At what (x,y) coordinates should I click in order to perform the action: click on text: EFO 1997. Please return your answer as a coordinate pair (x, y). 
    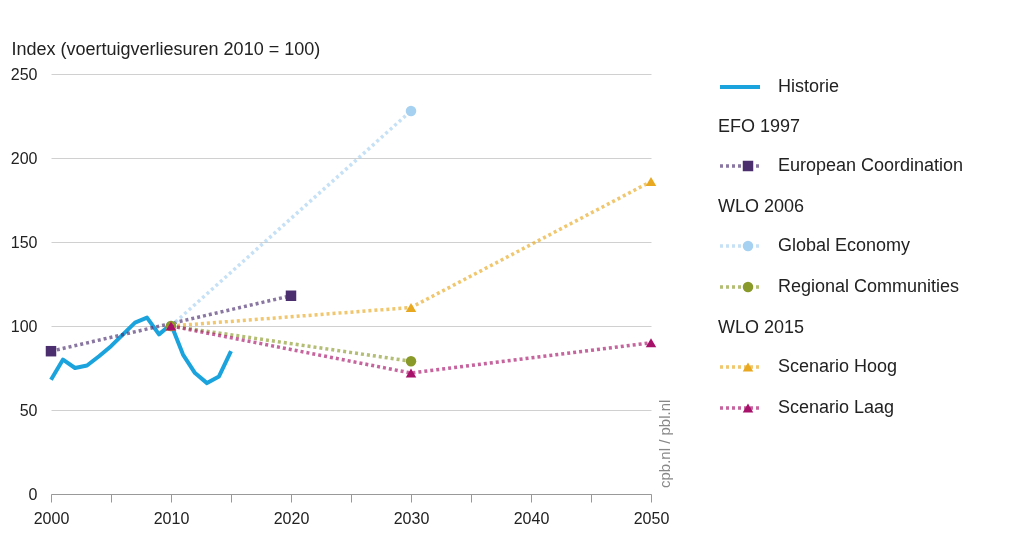
    Looking at the image, I should click on (759, 126).